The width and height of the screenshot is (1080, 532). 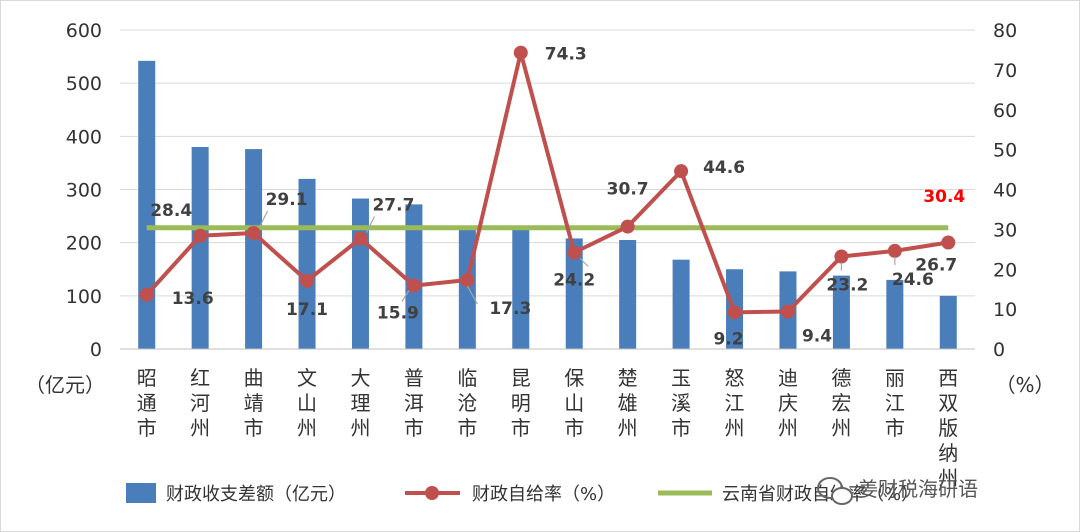 What do you see at coordinates (84, 137) in the screenshot?
I see `left-tick-label: 400` at bounding box center [84, 137].